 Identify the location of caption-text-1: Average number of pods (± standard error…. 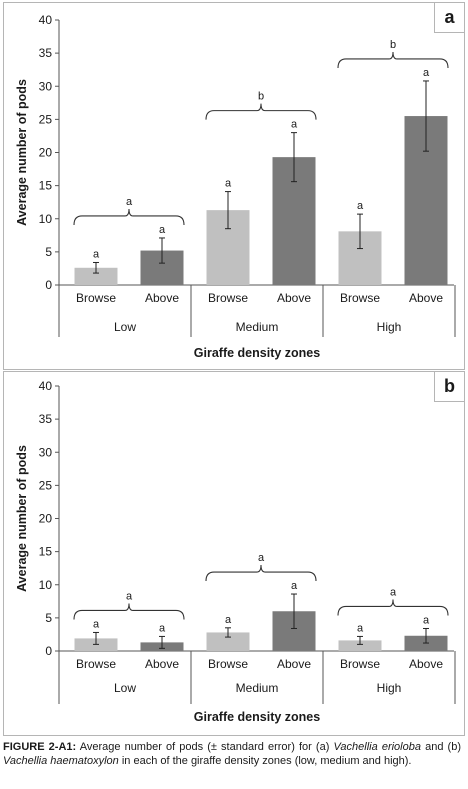
(205, 747).